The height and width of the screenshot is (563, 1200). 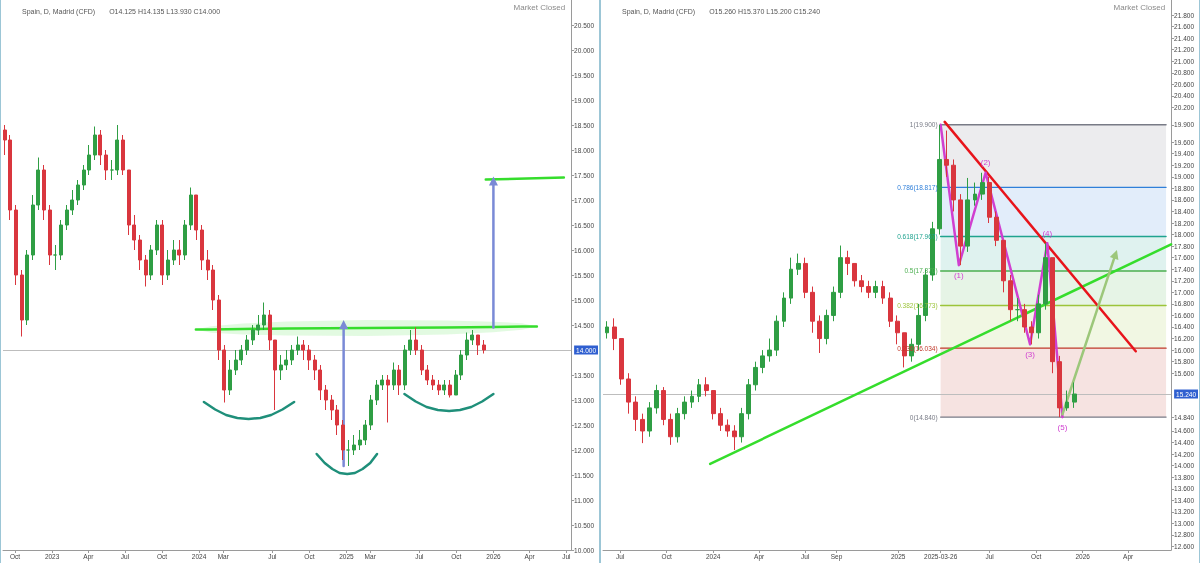 What do you see at coordinates (959, 275) in the screenshot?
I see `annotation: (1)` at bounding box center [959, 275].